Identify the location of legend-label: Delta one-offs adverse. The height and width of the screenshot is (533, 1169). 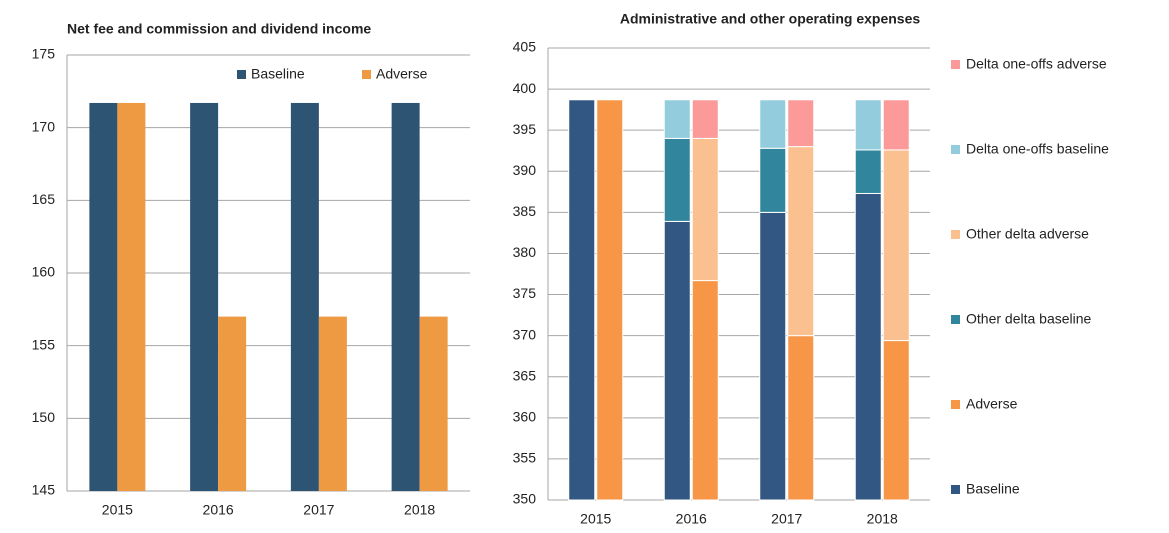
(1036, 64).